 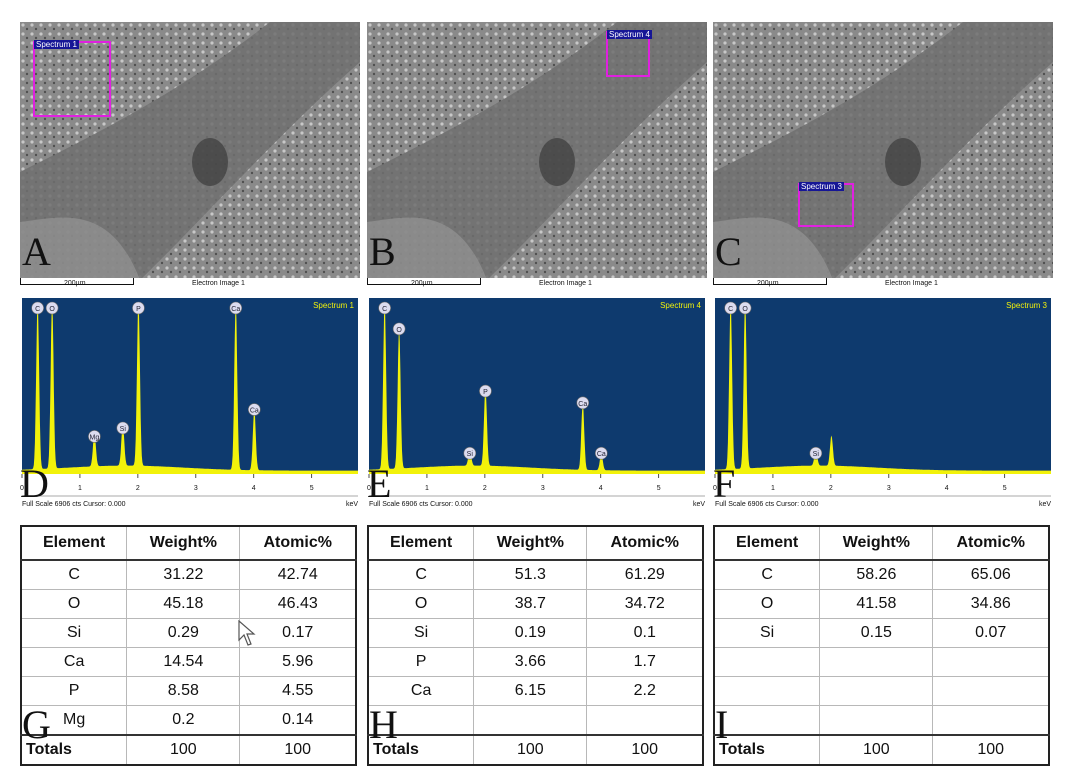 I want to click on table-cell: 6.15, so click(x=530, y=691).